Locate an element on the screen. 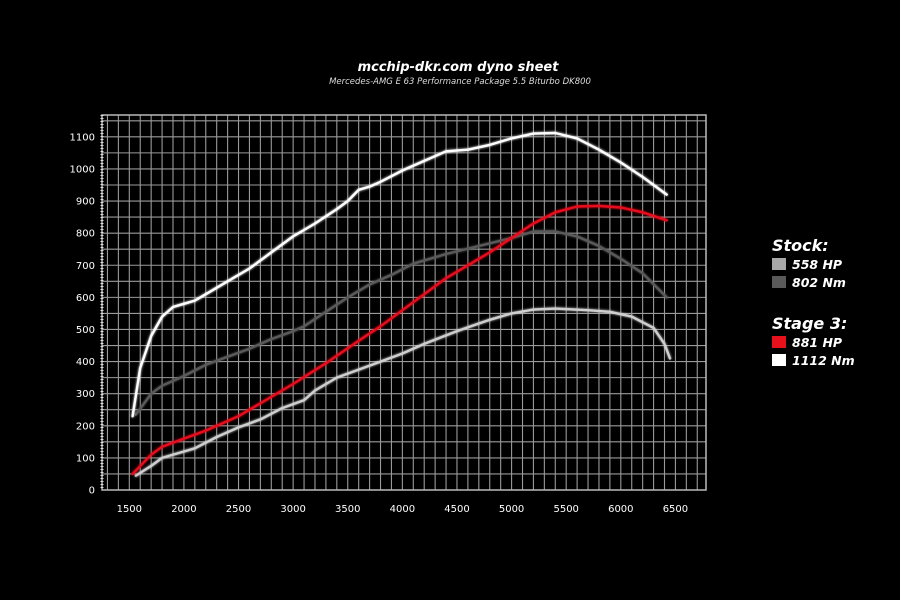 The image size is (900, 600). y-tick-label: 600 is located at coordinates (85, 298).